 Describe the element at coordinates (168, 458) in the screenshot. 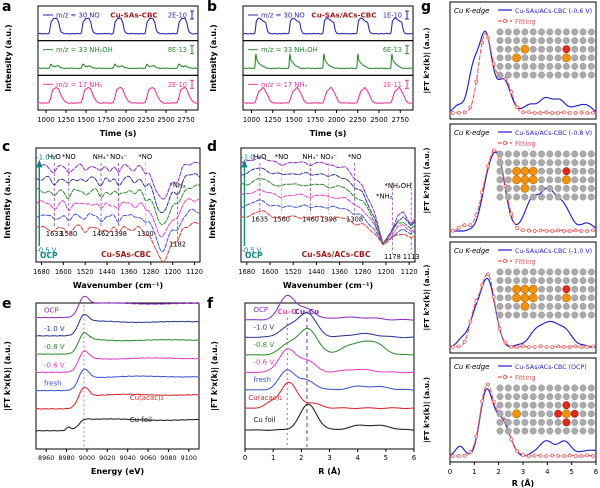

I see `x-tick: 9080` at that location.